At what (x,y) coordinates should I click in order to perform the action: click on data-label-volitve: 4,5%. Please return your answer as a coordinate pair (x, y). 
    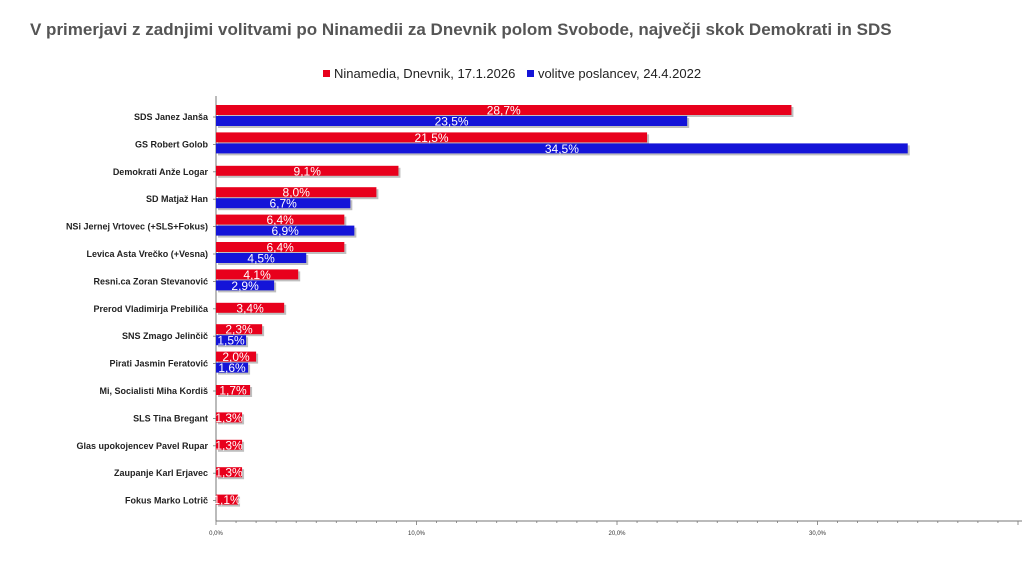
    Looking at the image, I should click on (261, 259).